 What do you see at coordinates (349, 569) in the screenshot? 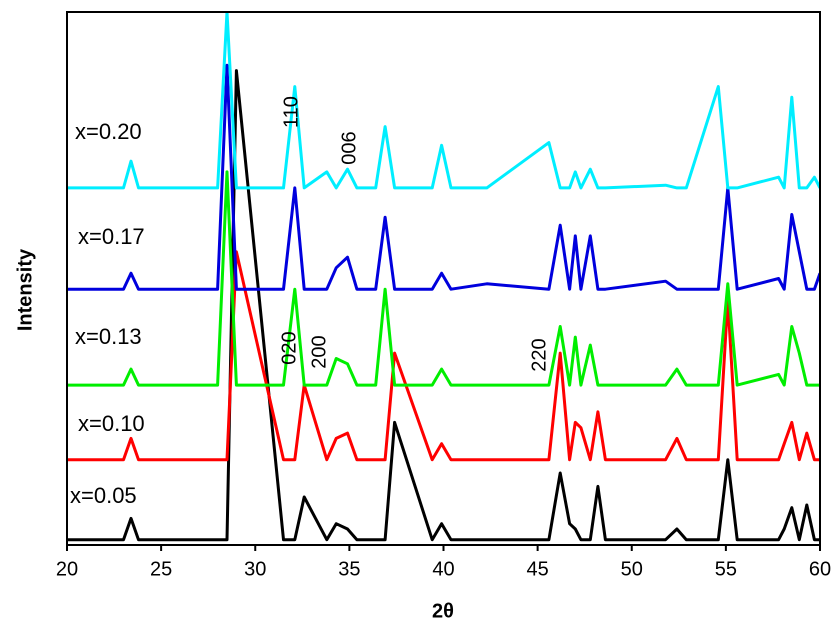
I see `x-tick-label: 35` at bounding box center [349, 569].